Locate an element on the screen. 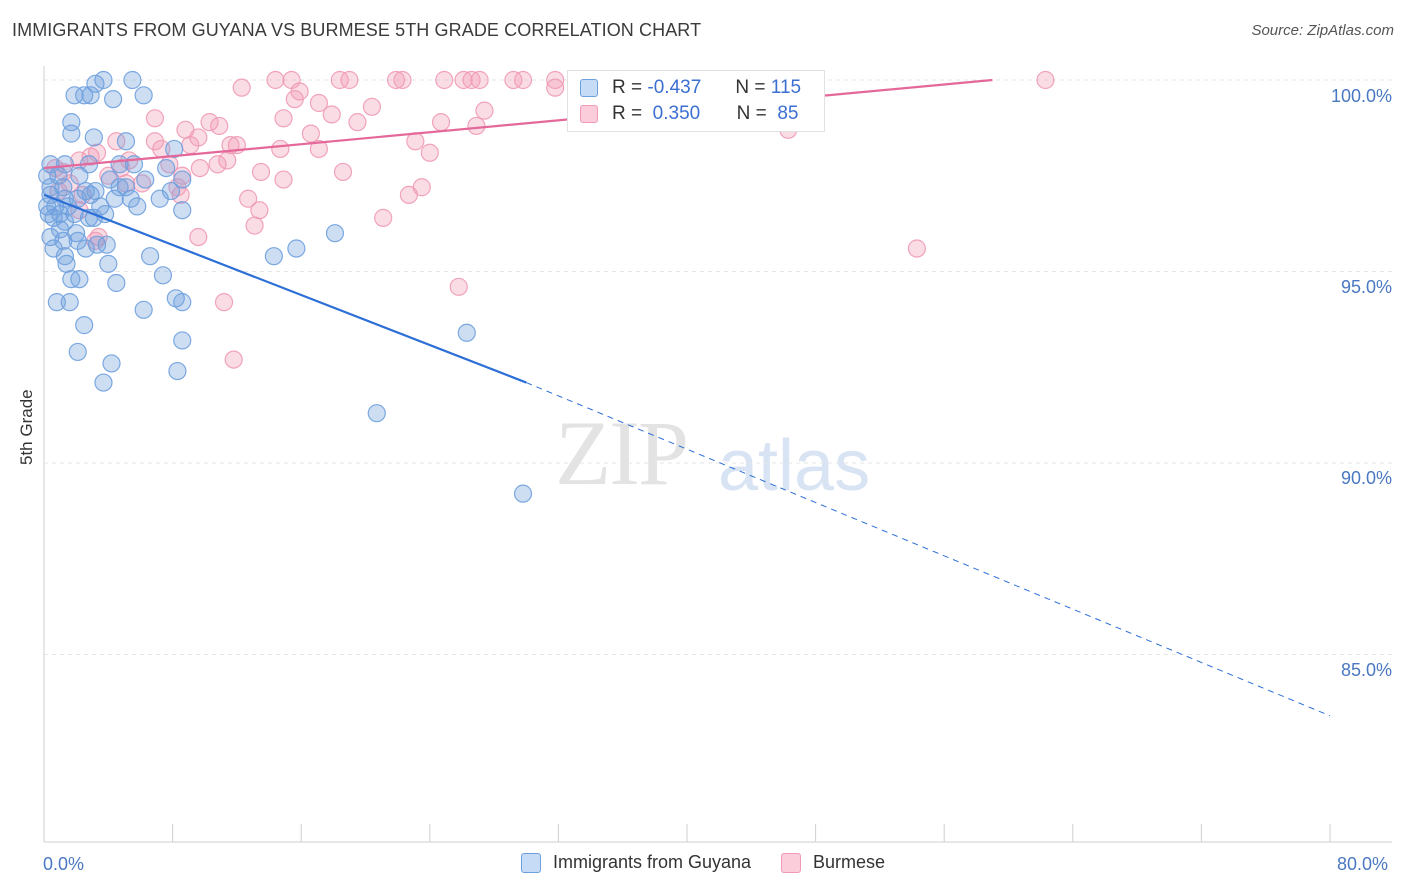 Image resolution: width=1406 pixels, height=892 pixels. y-tick-label: 95.0% is located at coordinates (1366, 287).